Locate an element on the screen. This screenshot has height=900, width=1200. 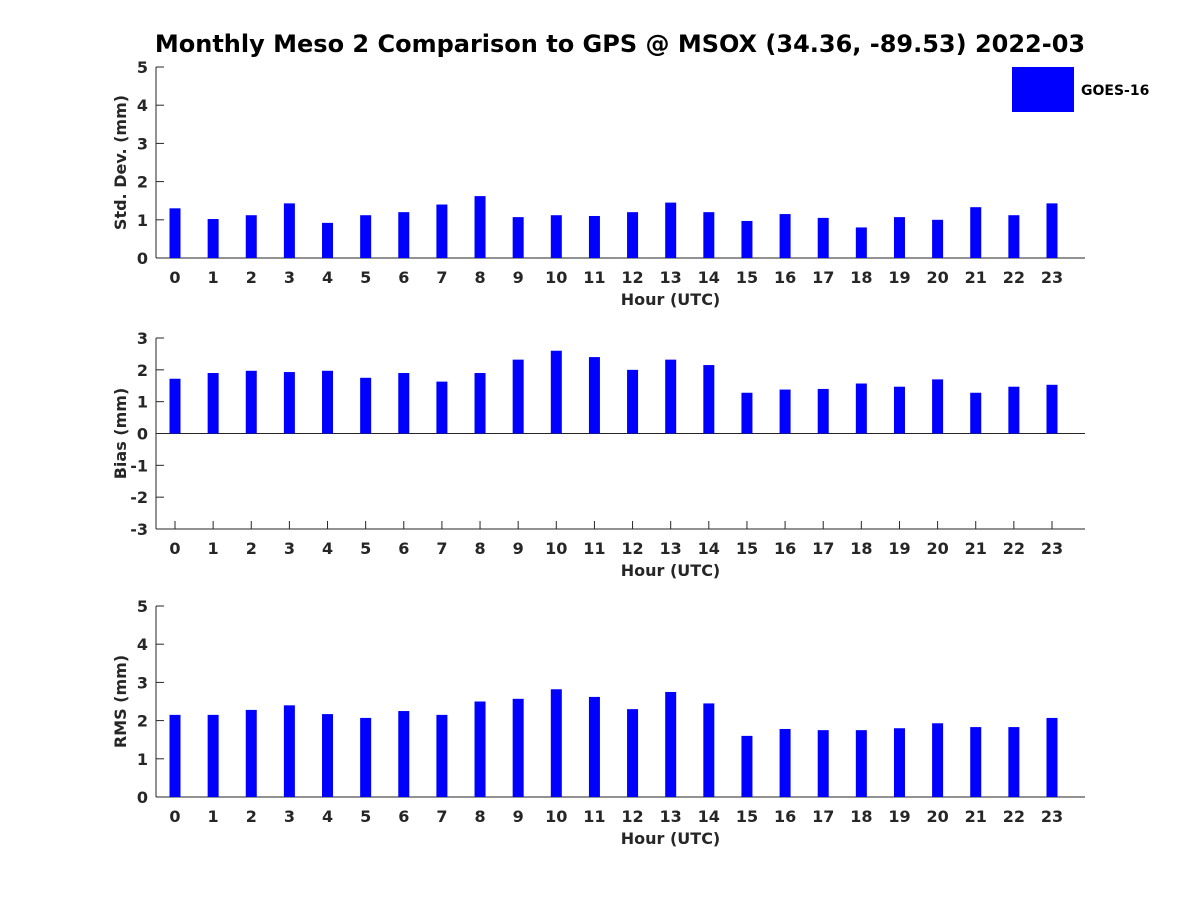
y-tick-label: -1 is located at coordinates (139, 465).